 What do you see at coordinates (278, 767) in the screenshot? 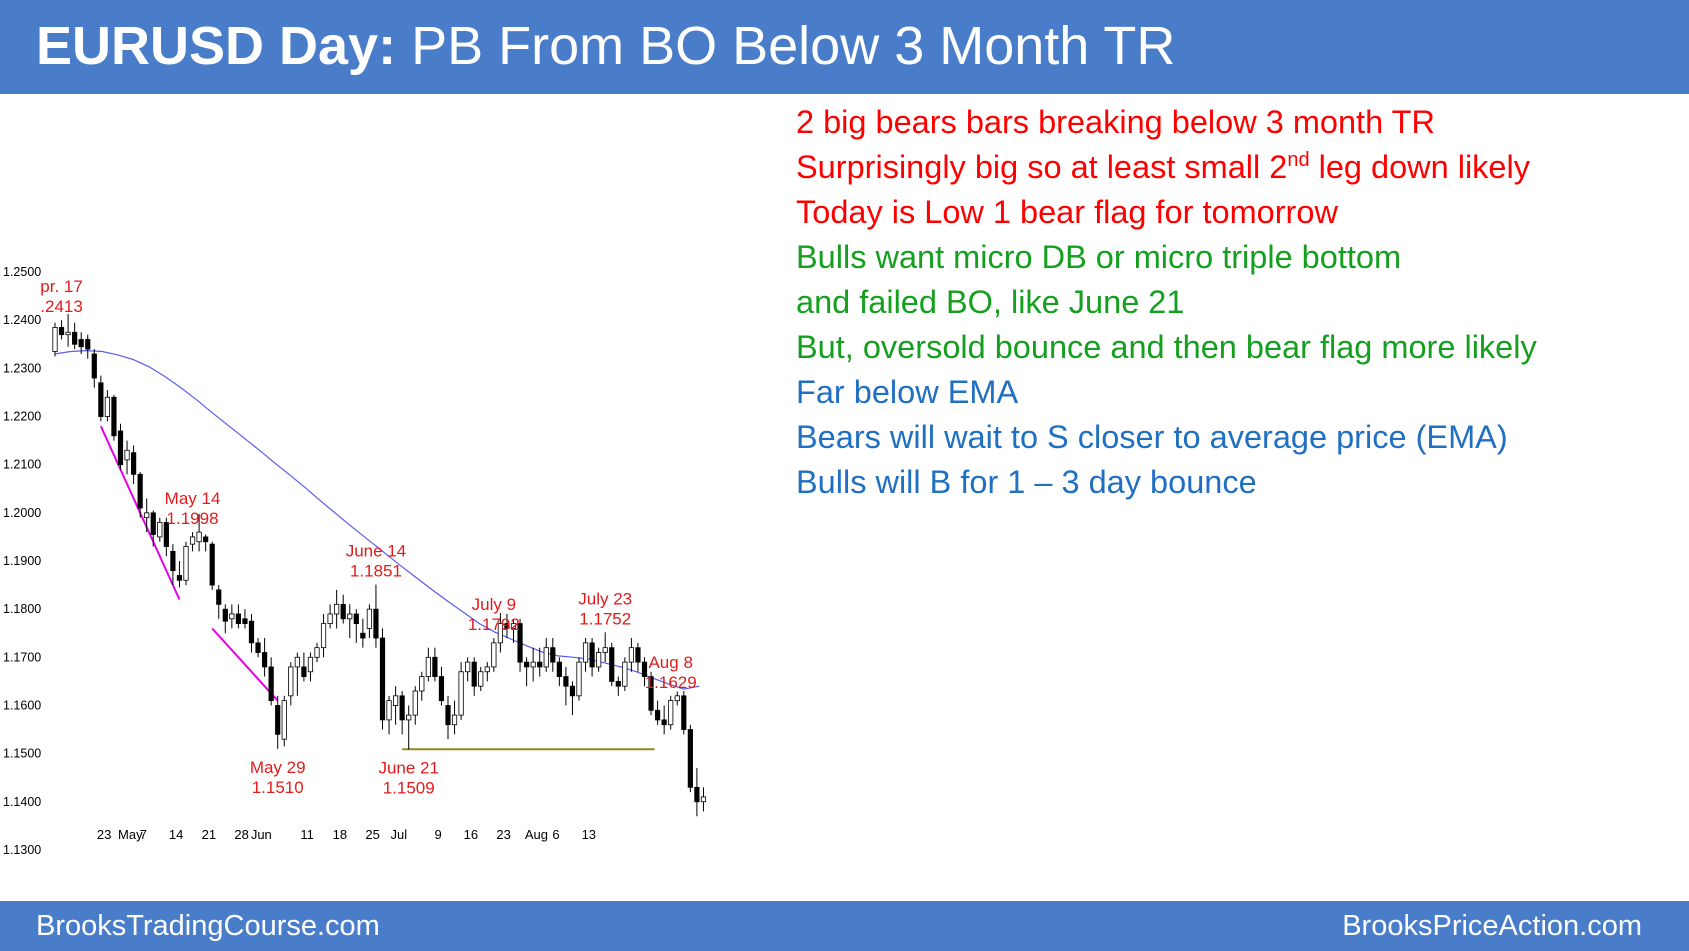
I see `swing-annotation: May 29` at bounding box center [278, 767].